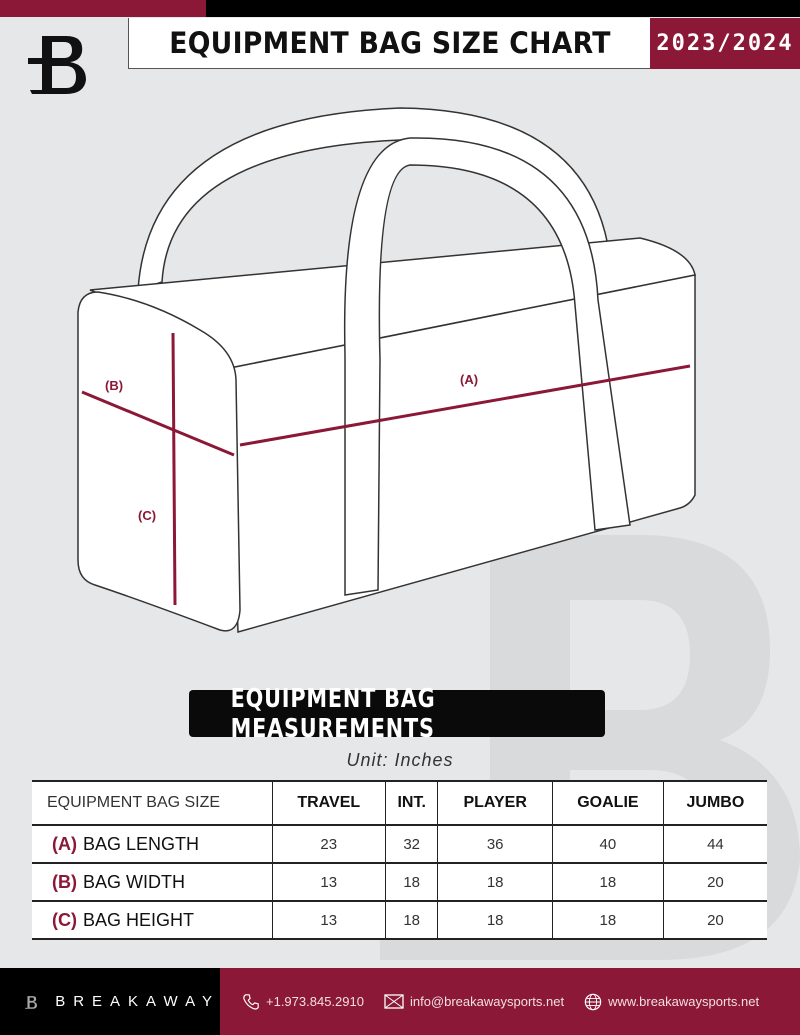 Image resolution: width=800 pixels, height=1035 pixels. Describe the element at coordinates (158, 423) in the screenshot. I see `measure-line-b` at that location.